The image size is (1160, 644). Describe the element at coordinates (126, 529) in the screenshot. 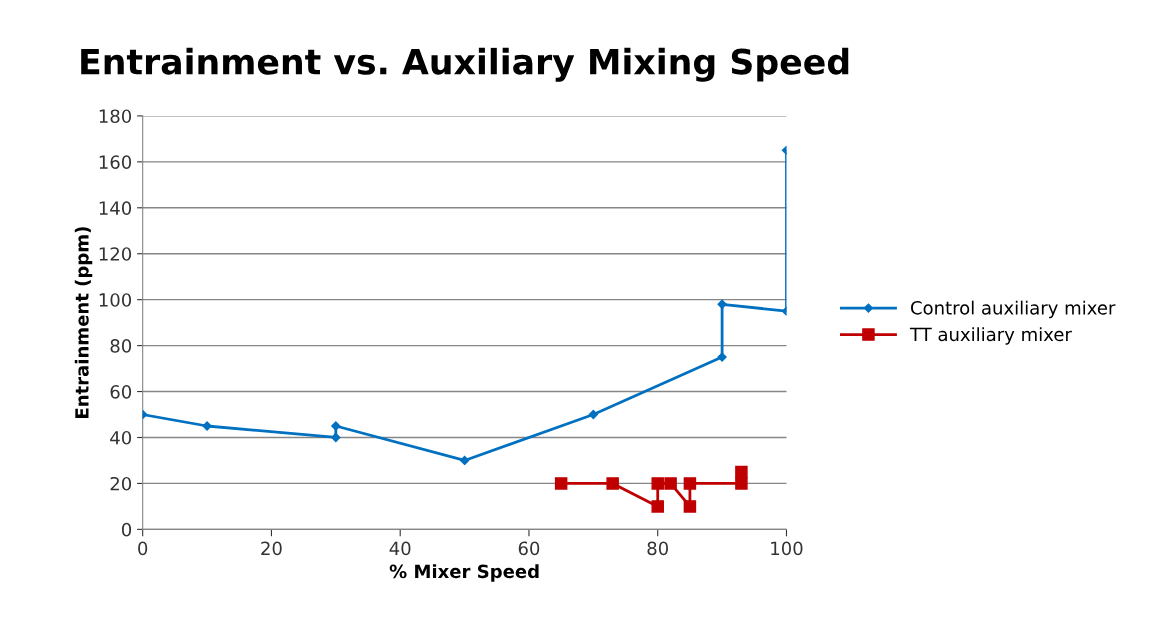

I see `y-tick-label: 0` at that location.